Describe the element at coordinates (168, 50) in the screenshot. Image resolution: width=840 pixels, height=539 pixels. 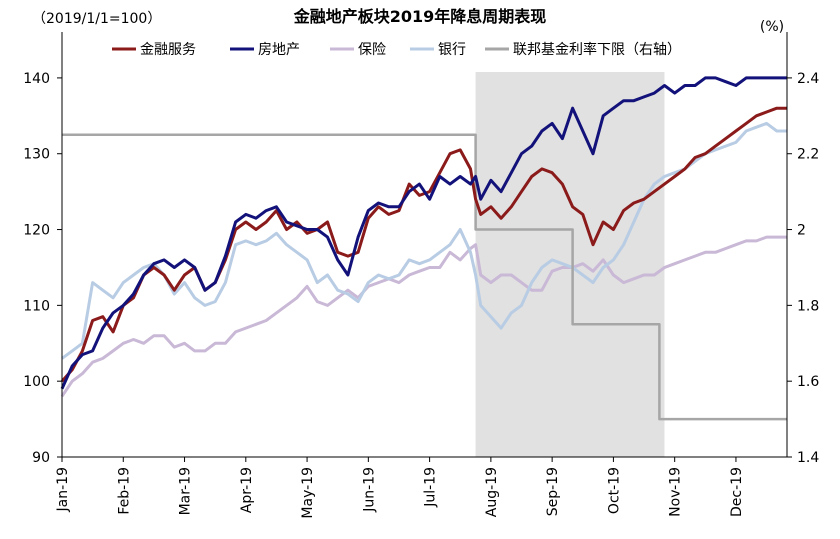
I see `legend-label: 金融服务` at that location.